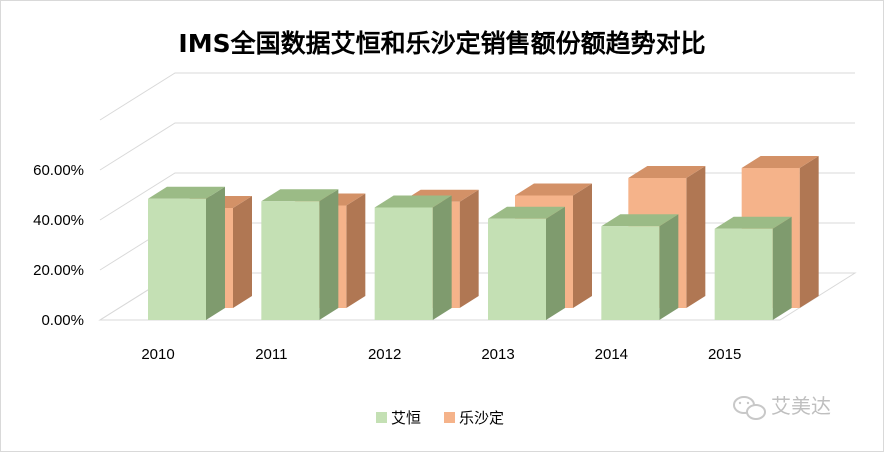 The height and width of the screenshot is (452, 884). What do you see at coordinates (62, 320) in the screenshot?
I see `y-tick-label: 0.00%` at bounding box center [62, 320].